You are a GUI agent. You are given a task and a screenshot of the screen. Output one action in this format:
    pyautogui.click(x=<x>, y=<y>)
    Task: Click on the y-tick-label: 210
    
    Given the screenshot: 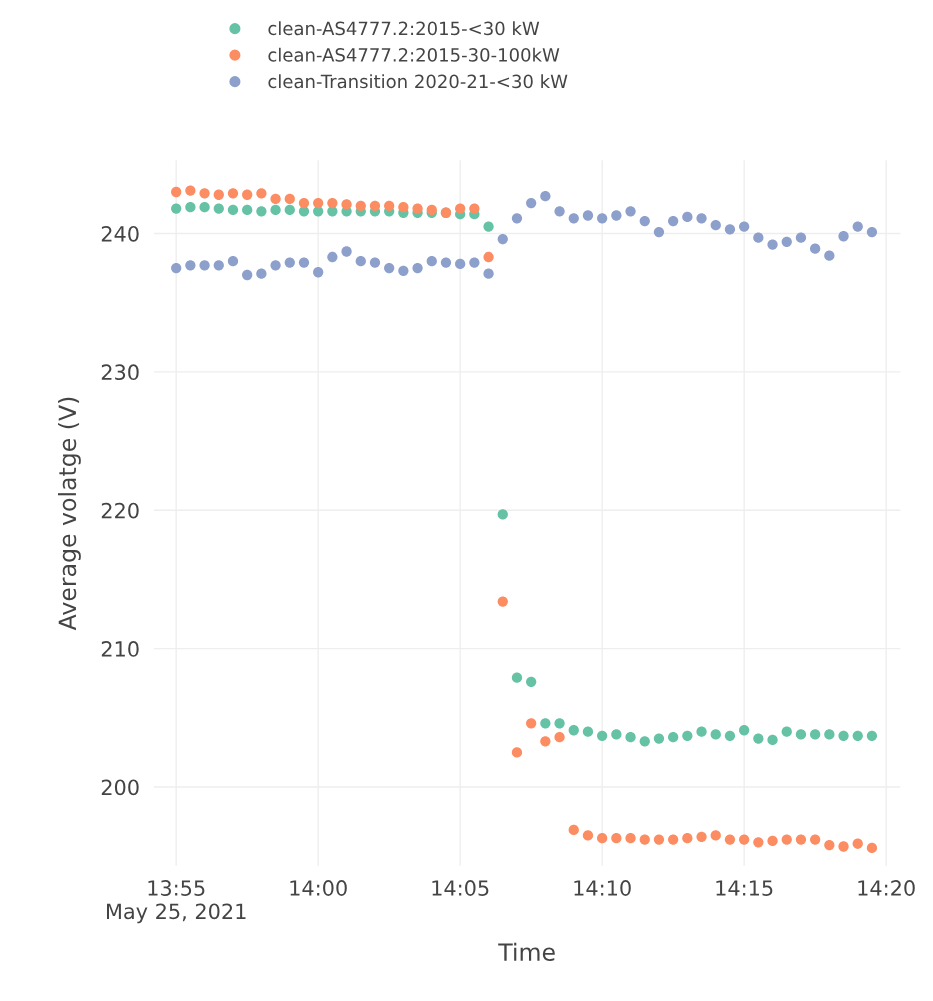 What is the action you would take?
    pyautogui.click(x=120, y=649)
    